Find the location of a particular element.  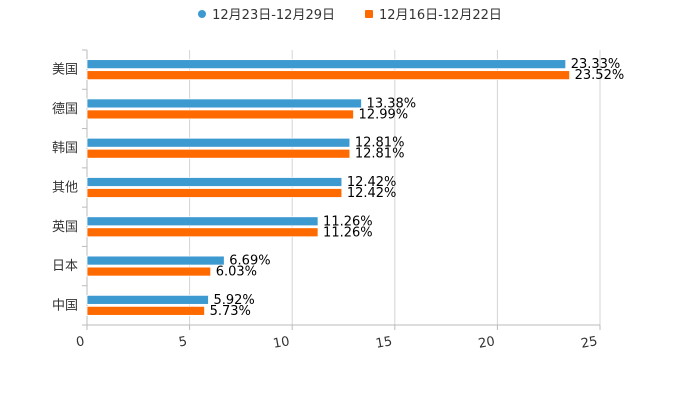

data-label-series-1-6: 5.92% is located at coordinates (233, 300).